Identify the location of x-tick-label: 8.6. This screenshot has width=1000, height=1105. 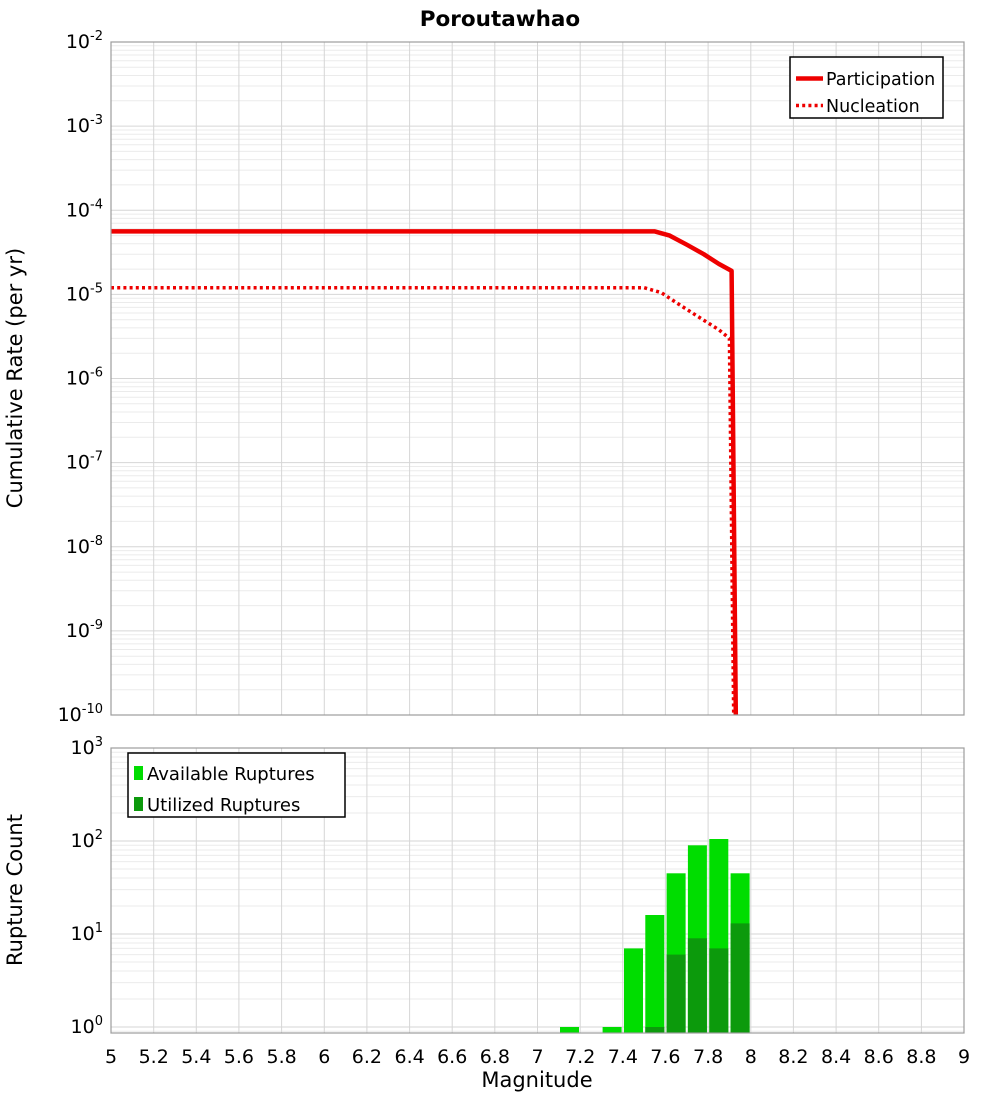
(879, 1057).